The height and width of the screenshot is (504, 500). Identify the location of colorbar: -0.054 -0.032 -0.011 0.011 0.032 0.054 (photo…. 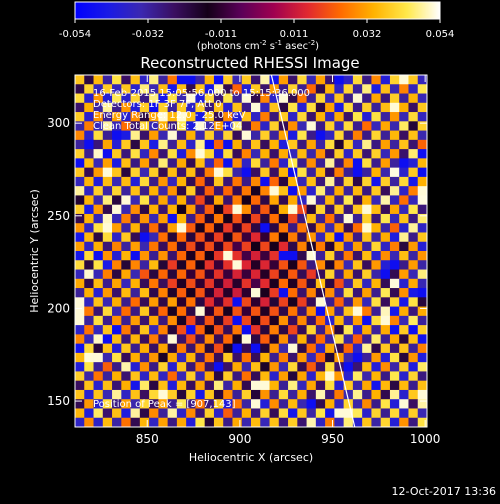
(256, 26).